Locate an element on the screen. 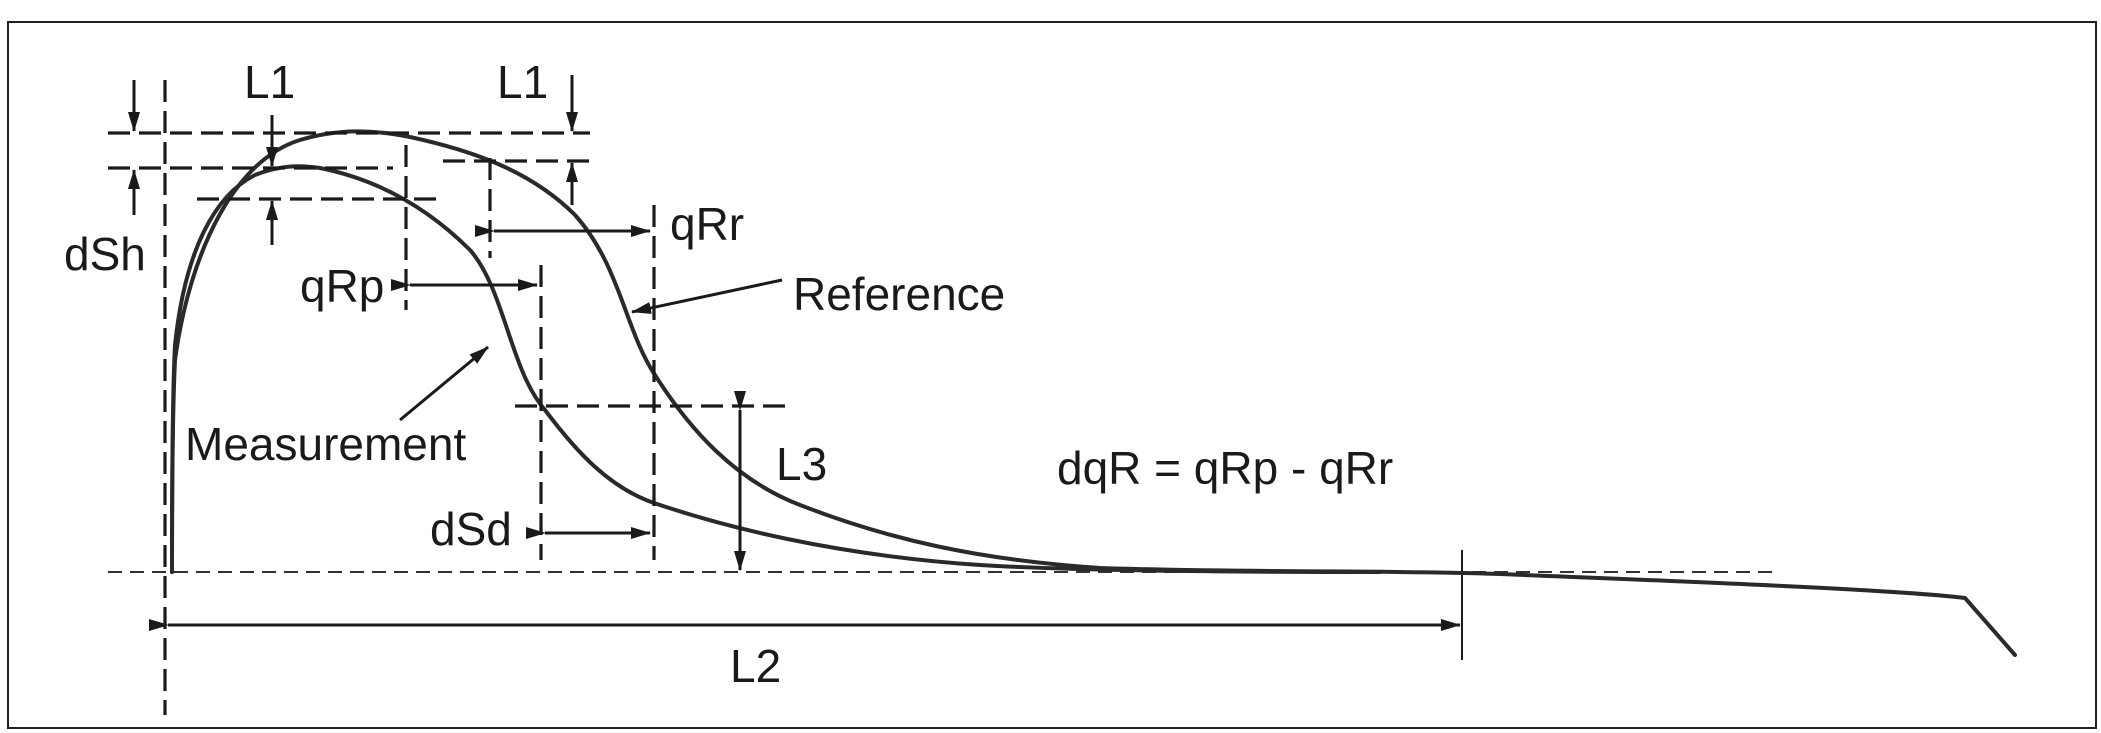 This screenshot has height=733, width=2101. label-formula: dqR = qRp - qRr is located at coordinates (1225, 468).